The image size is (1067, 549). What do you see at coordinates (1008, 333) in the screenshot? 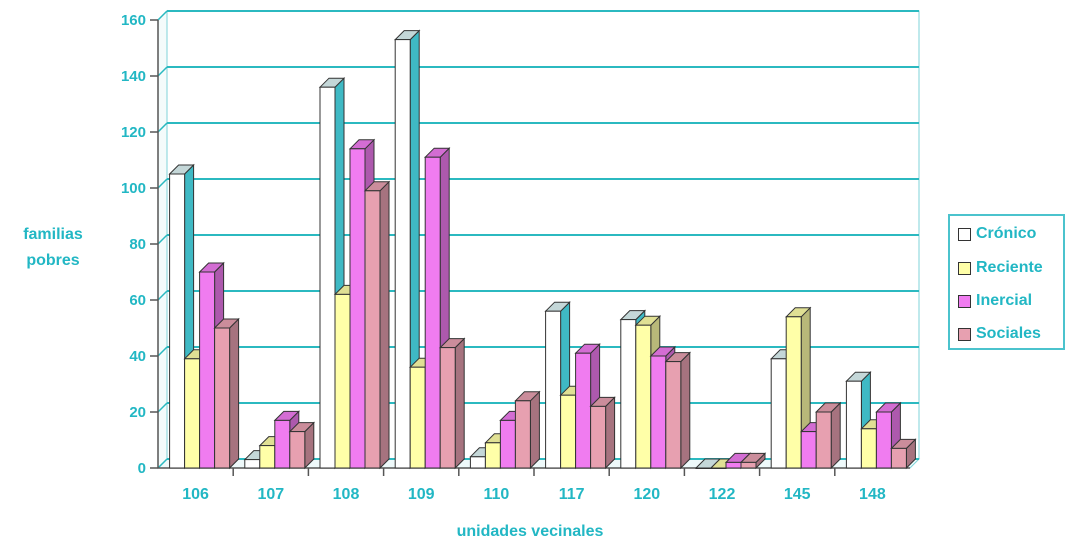
I see `legend-label-sociales: Sociales` at bounding box center [1008, 333].